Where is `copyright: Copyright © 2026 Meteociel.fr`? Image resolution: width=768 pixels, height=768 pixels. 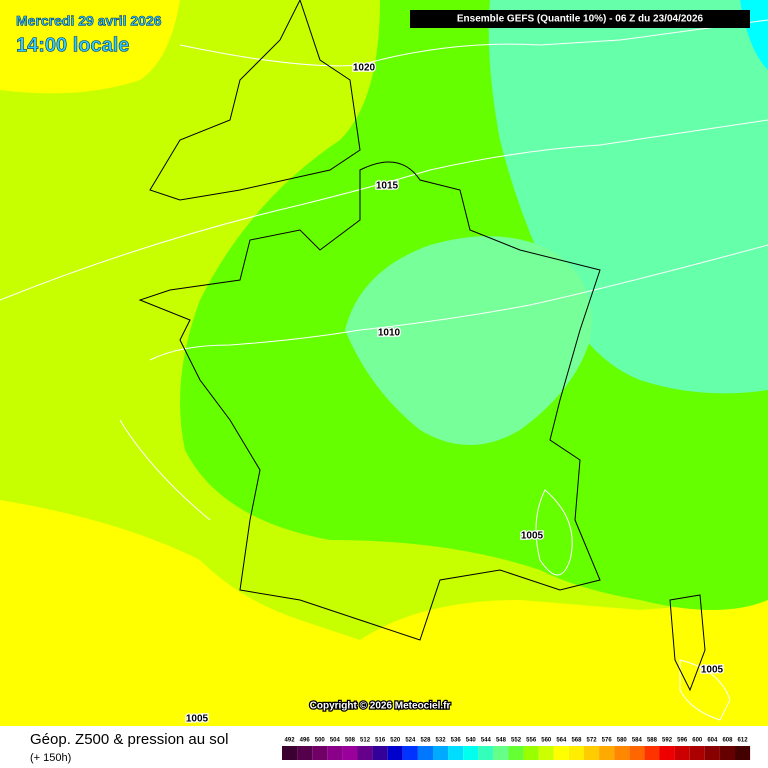 copyright: Copyright © 2026 Meteociel.fr is located at coordinates (380, 706).